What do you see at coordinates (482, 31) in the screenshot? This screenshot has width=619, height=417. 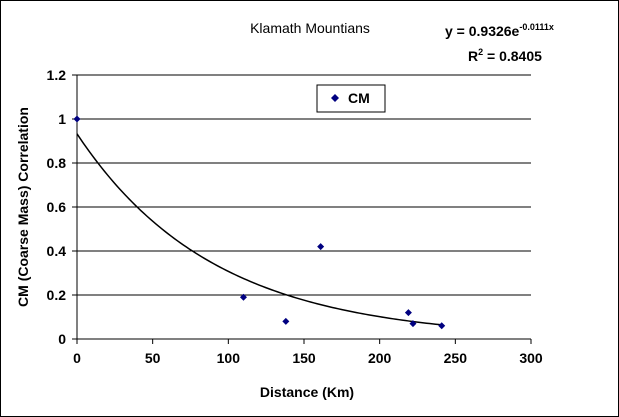 I see `equation-base: y = 0.9326e` at bounding box center [482, 31].